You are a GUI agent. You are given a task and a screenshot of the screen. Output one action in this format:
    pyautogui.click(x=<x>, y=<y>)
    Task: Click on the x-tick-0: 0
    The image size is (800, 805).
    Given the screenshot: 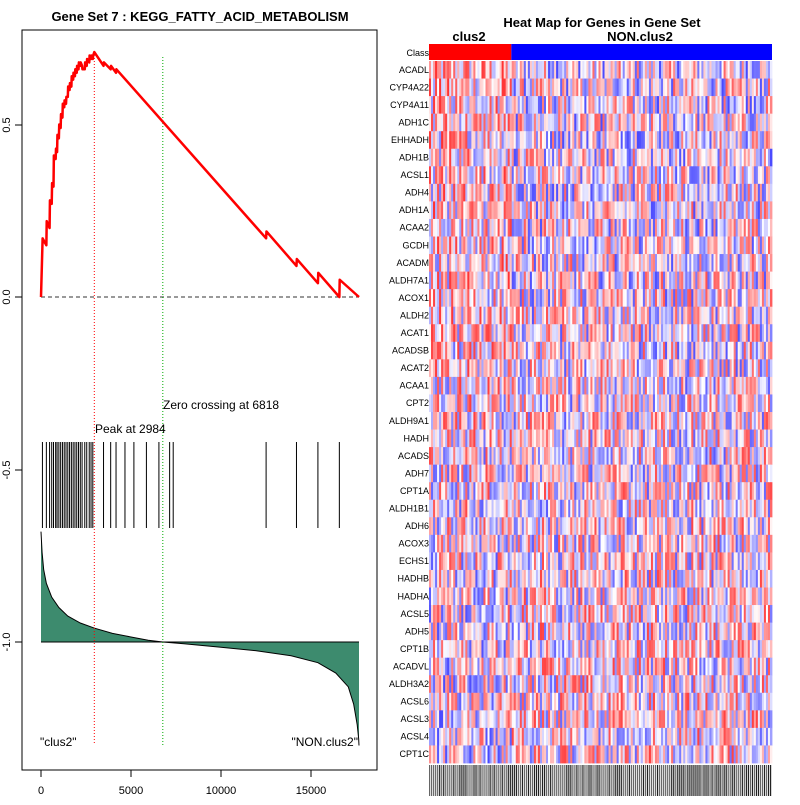 What is the action you would take?
    pyautogui.click(x=41, y=783)
    